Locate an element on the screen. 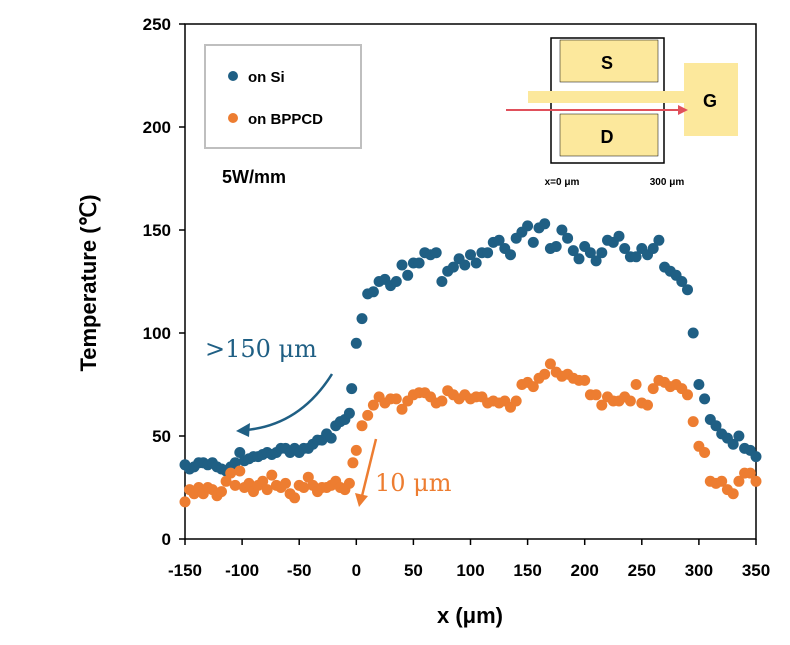 The height and width of the screenshot is (645, 790). y-tick-label: 200 is located at coordinates (157, 127).